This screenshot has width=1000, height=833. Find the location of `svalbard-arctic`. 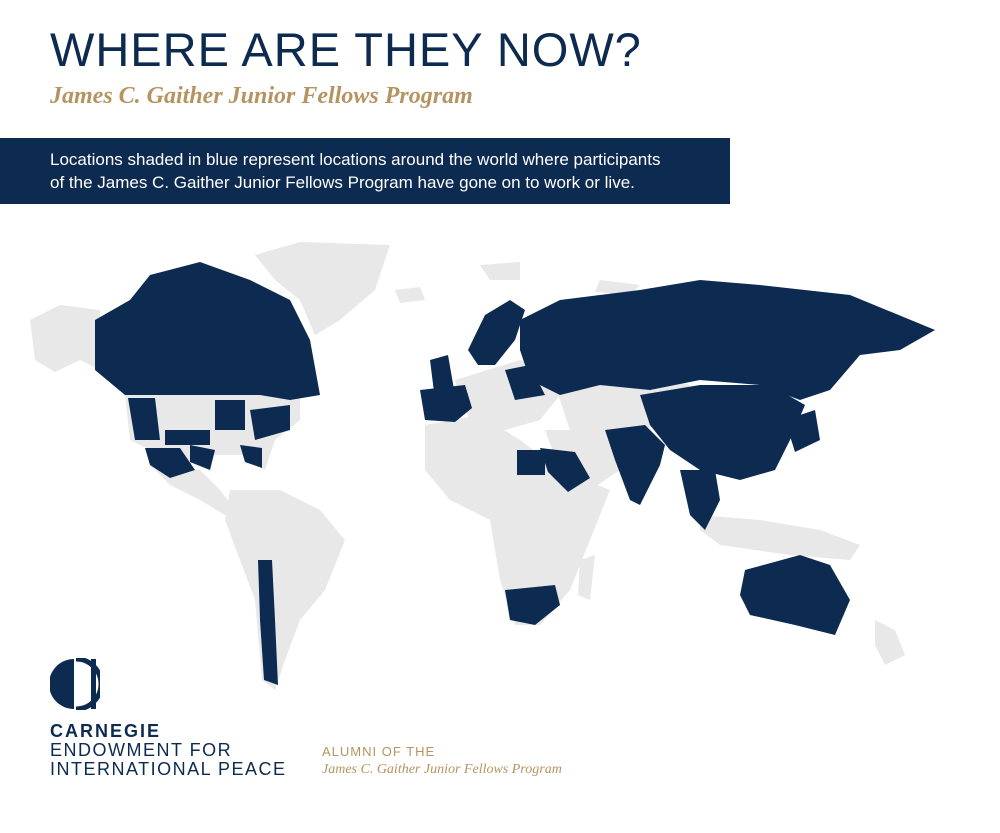

svalbard-arctic is located at coordinates (560, 278).